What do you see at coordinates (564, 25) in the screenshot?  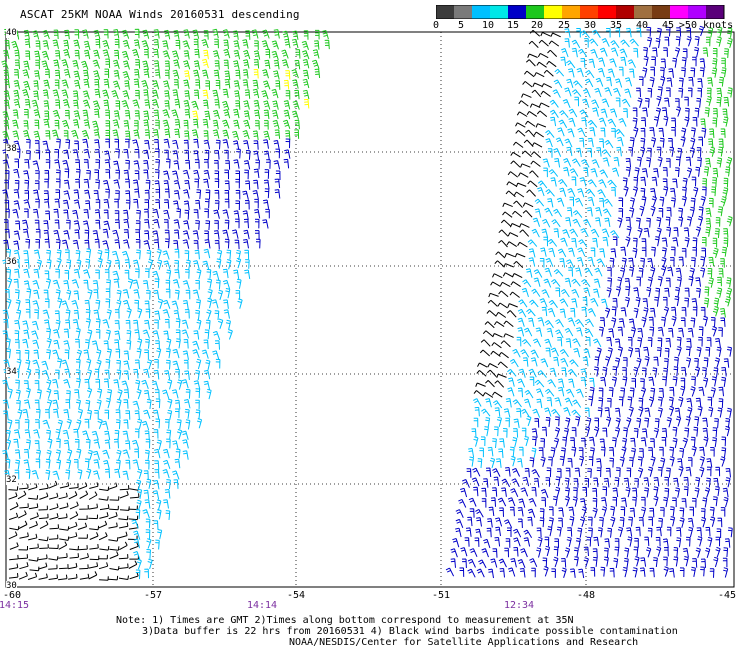 I see `colorbar-label: 25` at bounding box center [564, 25].